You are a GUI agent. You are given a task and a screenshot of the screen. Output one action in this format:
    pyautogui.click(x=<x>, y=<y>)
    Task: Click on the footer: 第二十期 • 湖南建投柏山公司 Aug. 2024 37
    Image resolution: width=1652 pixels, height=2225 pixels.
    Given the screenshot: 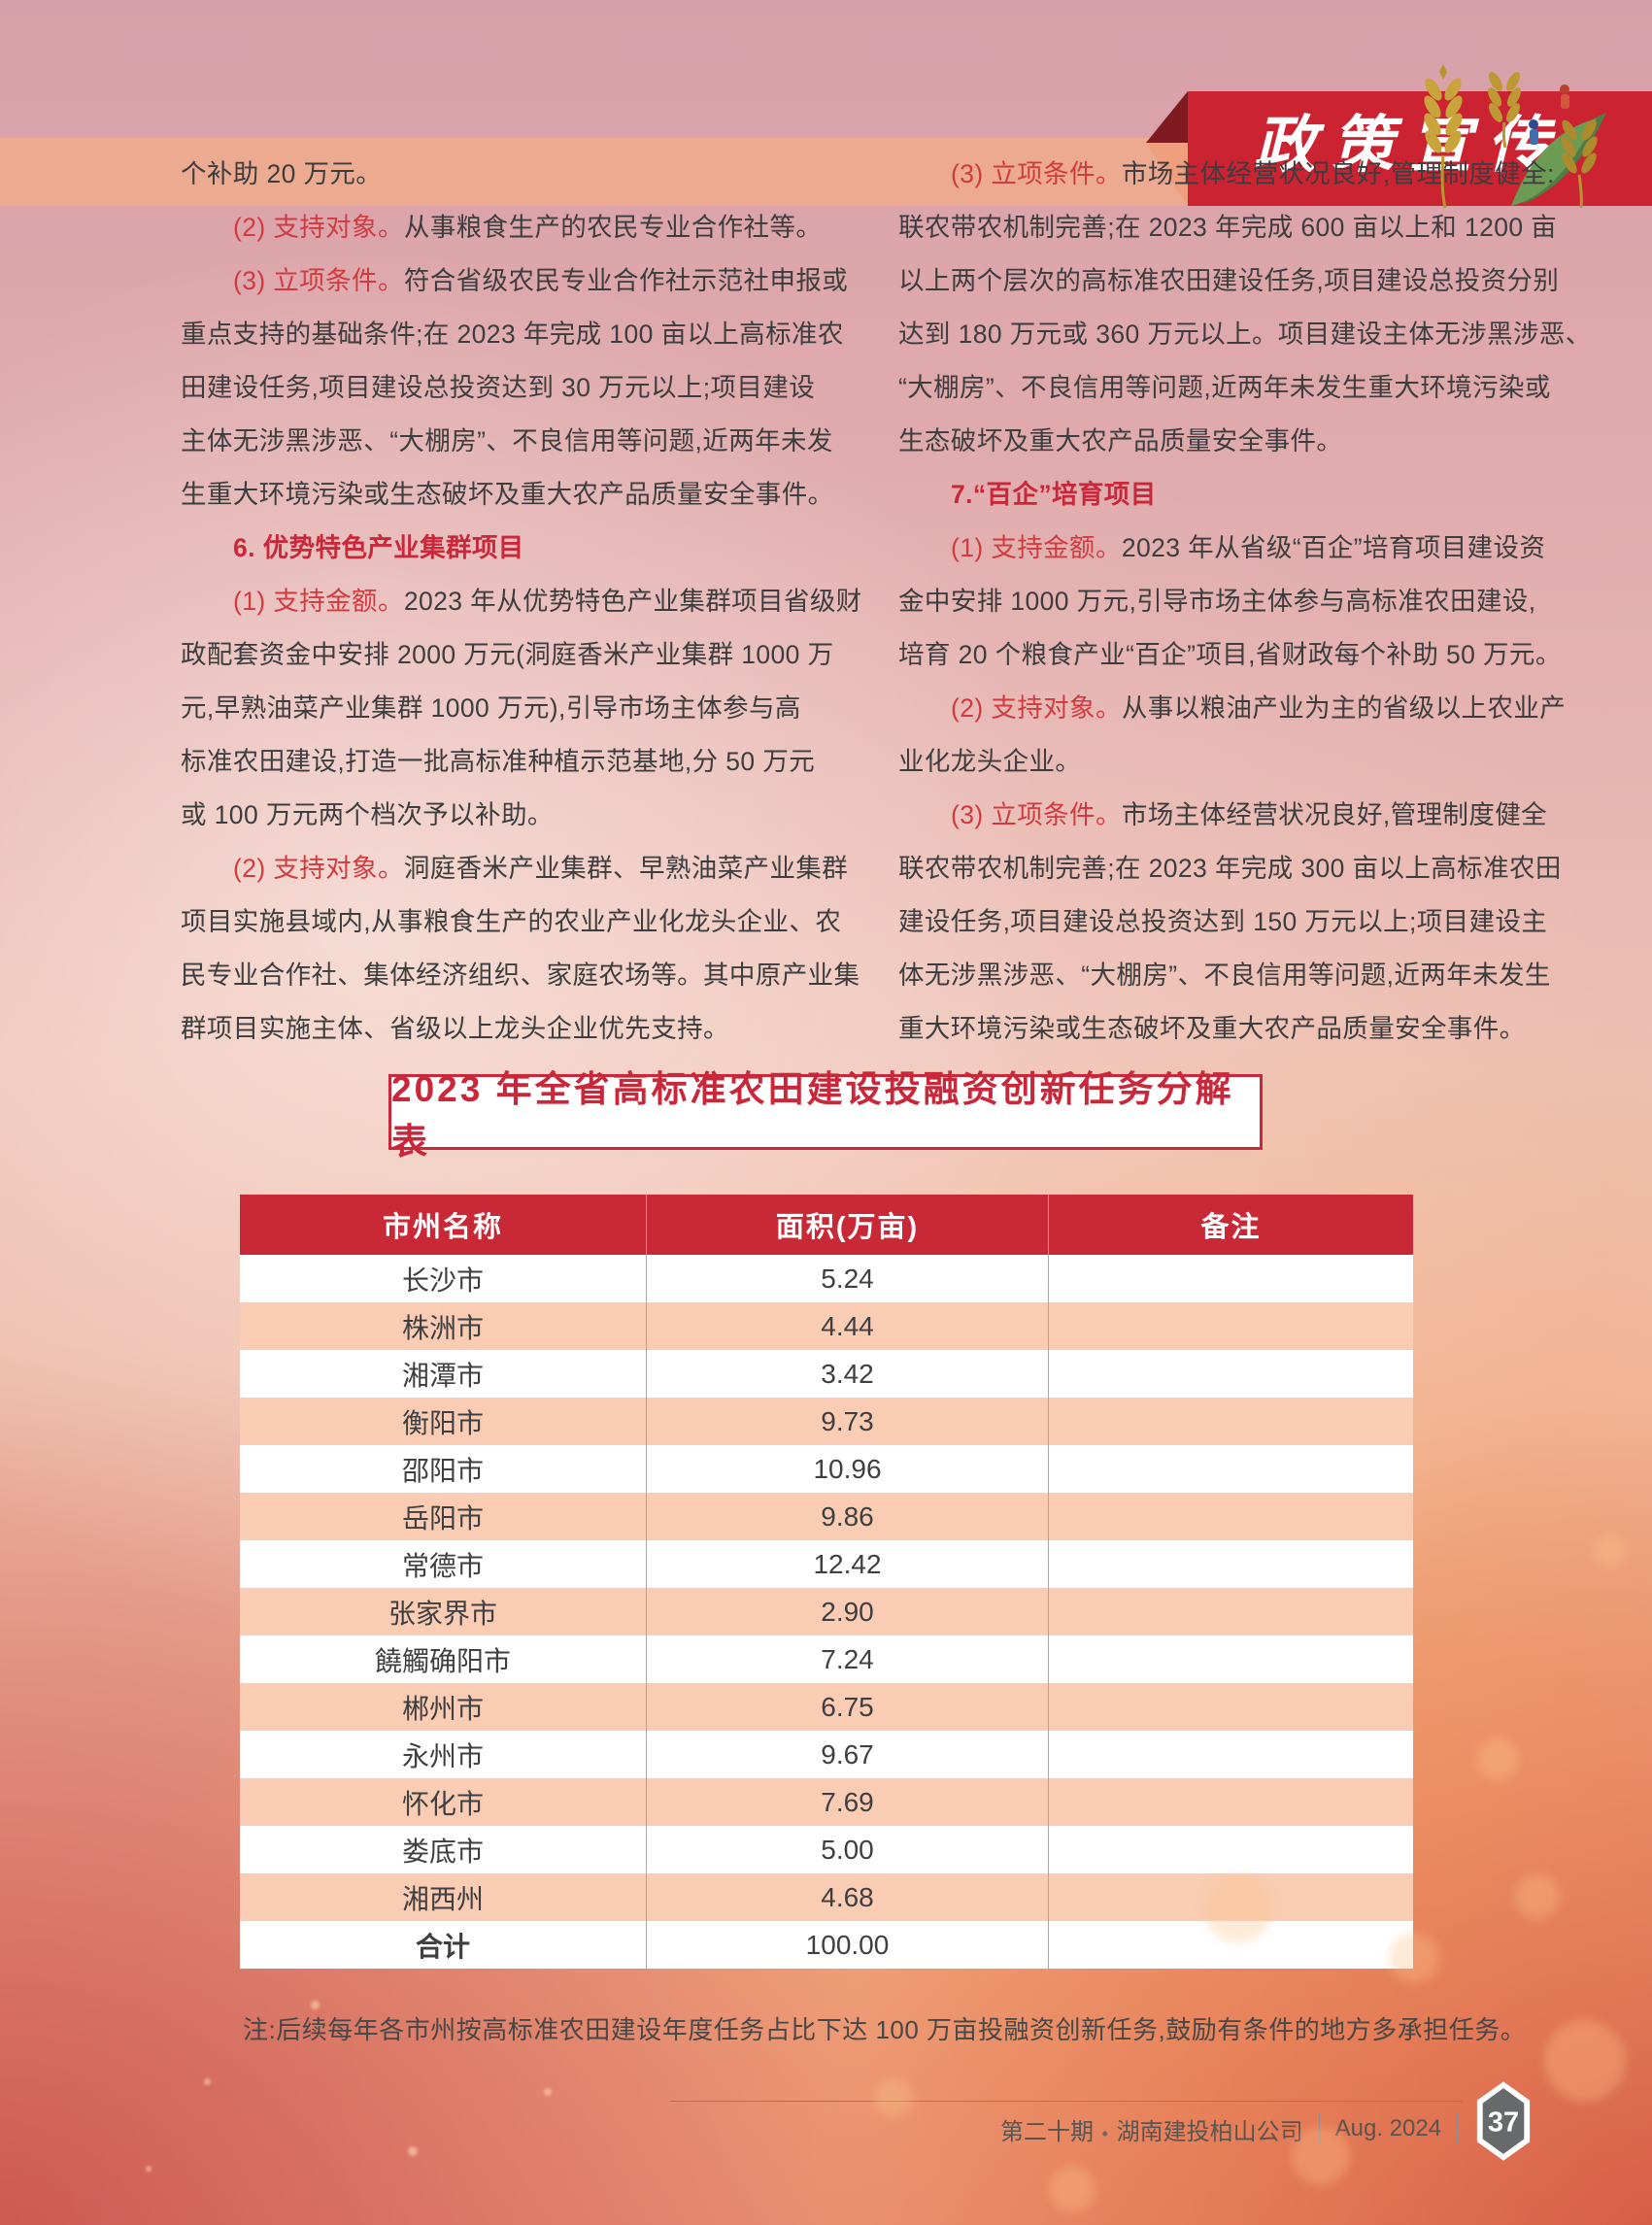 What is the action you would take?
    pyautogui.click(x=1267, y=2121)
    